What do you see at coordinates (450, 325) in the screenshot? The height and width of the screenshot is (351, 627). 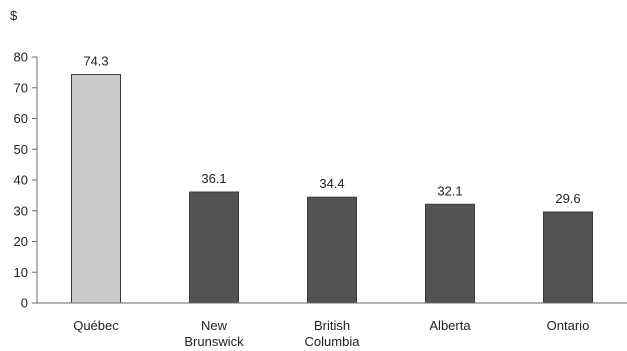 I see `category-label-3: Alberta` at bounding box center [450, 325].